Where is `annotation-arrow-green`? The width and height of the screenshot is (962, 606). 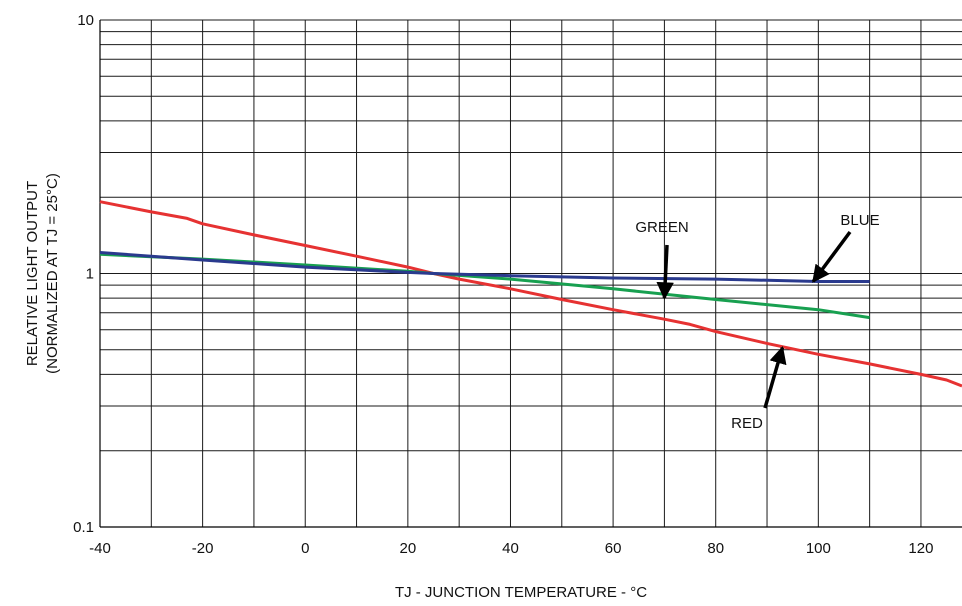
annotation-arrow-green is located at coordinates (665, 272).